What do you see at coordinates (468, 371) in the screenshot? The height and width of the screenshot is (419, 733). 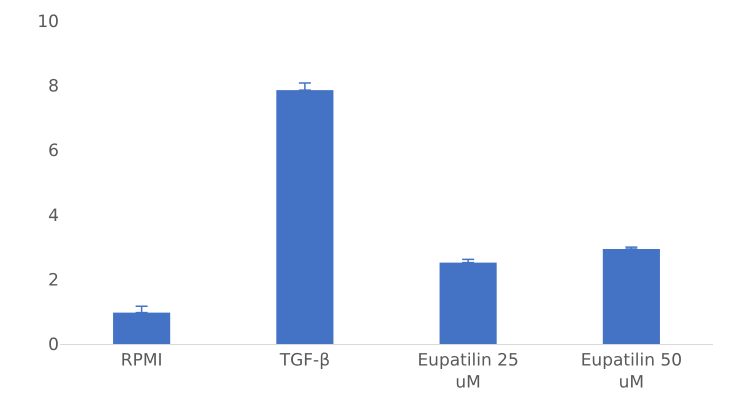 I see `x-tick-label: Eupatilin 25 uM` at bounding box center [468, 371].